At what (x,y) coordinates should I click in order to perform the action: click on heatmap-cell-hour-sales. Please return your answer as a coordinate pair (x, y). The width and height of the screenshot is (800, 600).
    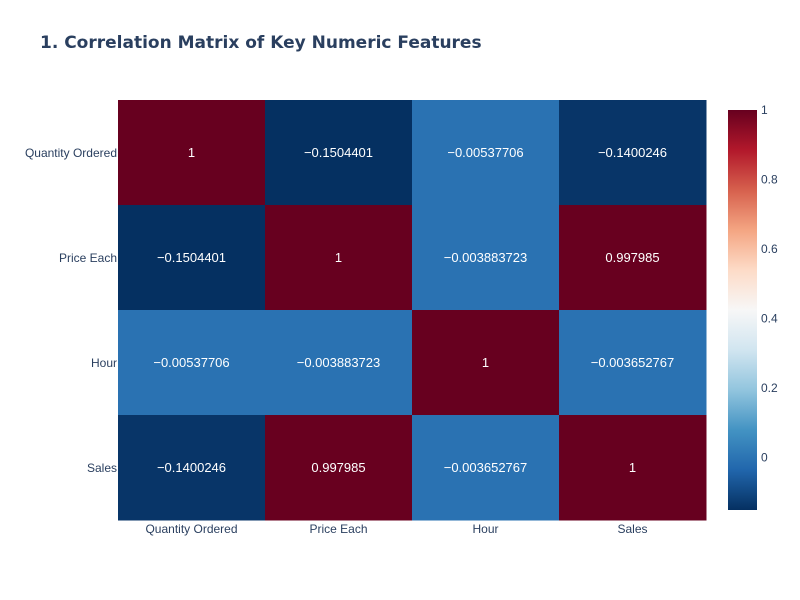
    Looking at the image, I should click on (633, 363).